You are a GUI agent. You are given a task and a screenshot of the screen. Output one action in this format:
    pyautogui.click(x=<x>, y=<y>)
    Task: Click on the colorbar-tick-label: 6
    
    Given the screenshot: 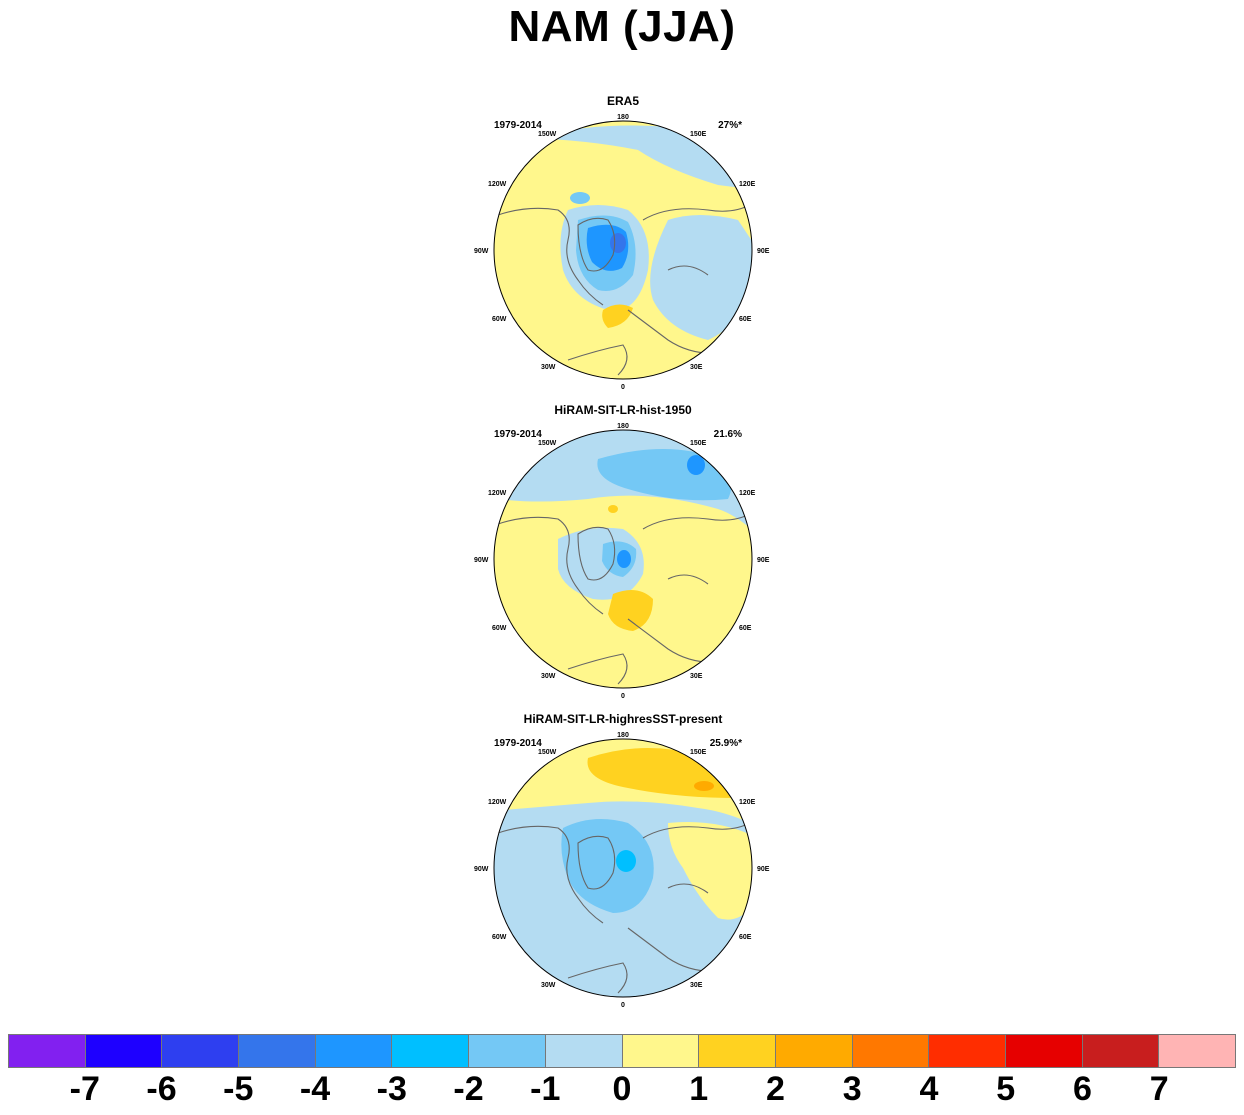 What is the action you would take?
    pyautogui.click(x=1082, y=1089)
    